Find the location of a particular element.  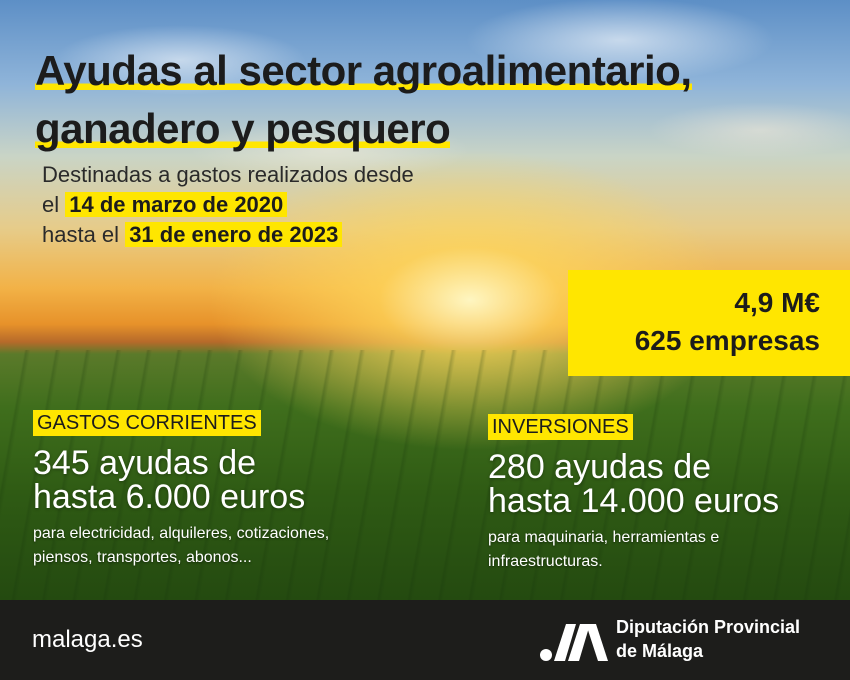

gastos-corrientes-line-1: 345 ayudas de is located at coordinates (145, 463).